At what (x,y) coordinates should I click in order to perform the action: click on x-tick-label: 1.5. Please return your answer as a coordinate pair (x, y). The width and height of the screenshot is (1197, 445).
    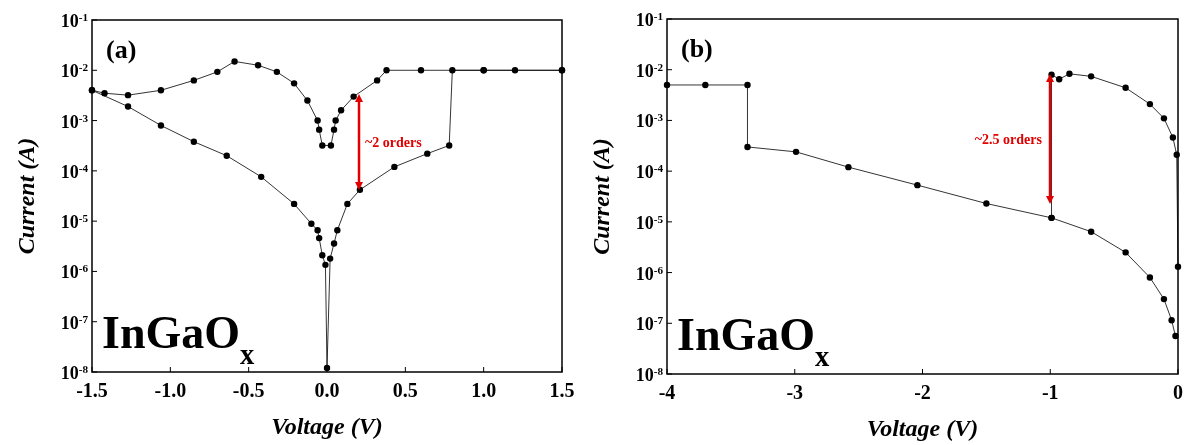
    Looking at the image, I should click on (562, 390).